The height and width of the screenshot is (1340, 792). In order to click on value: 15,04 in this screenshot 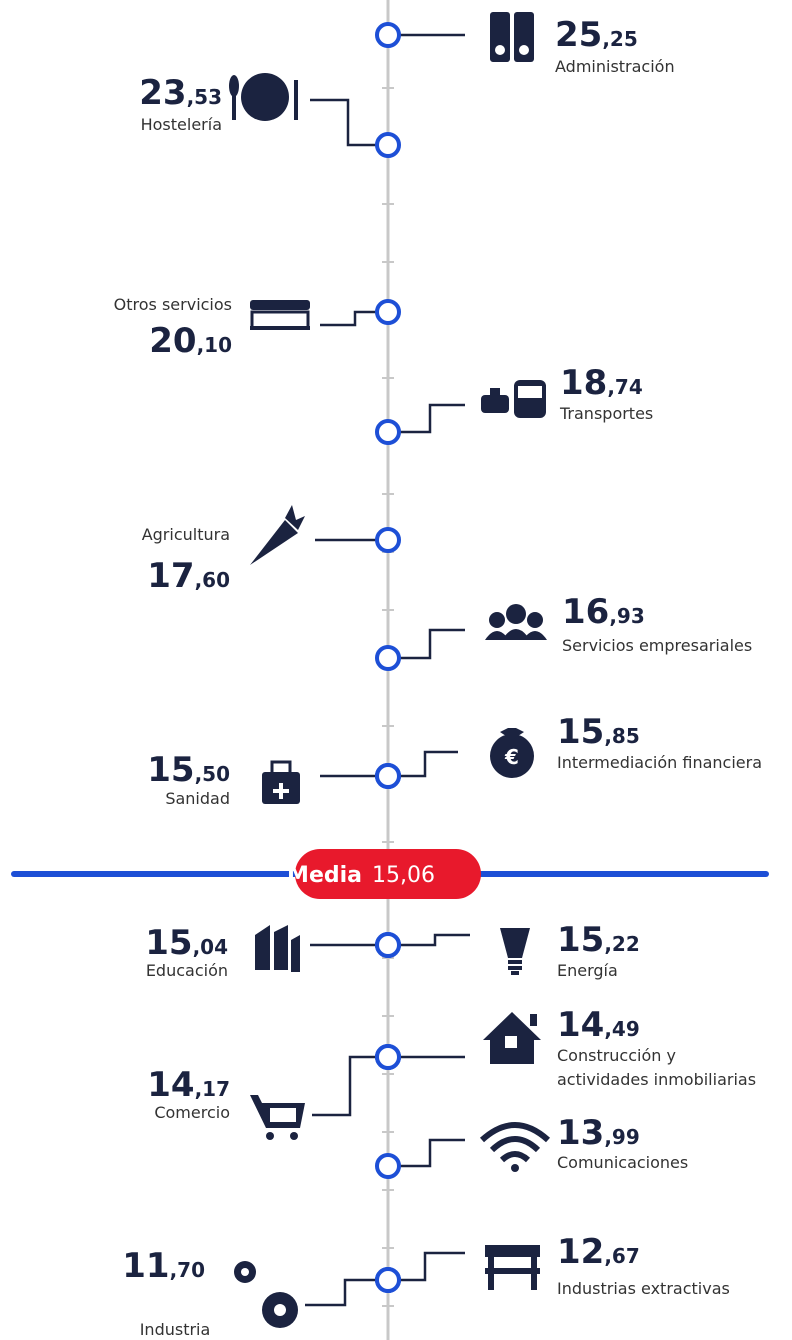, I will do `click(186, 943)`.